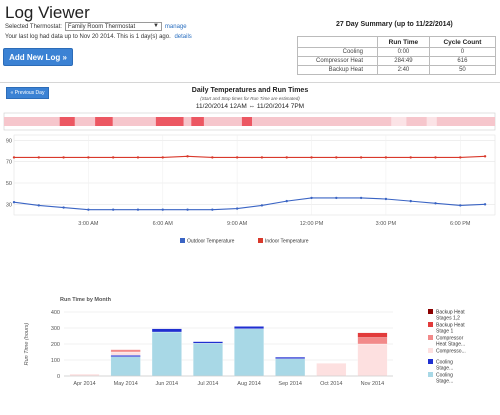 The image size is (500, 415). Describe the element at coordinates (27, 93) in the screenshot. I see `previous-day-button: « Previous Day` at that location.